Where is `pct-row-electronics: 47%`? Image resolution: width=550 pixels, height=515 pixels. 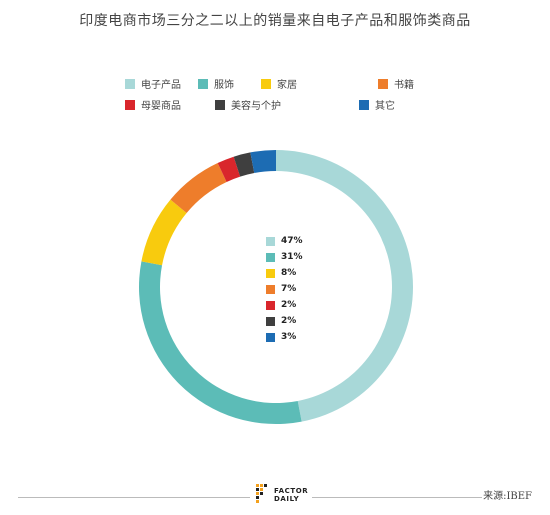
pct-row-electronics: 47% is located at coordinates (284, 241).